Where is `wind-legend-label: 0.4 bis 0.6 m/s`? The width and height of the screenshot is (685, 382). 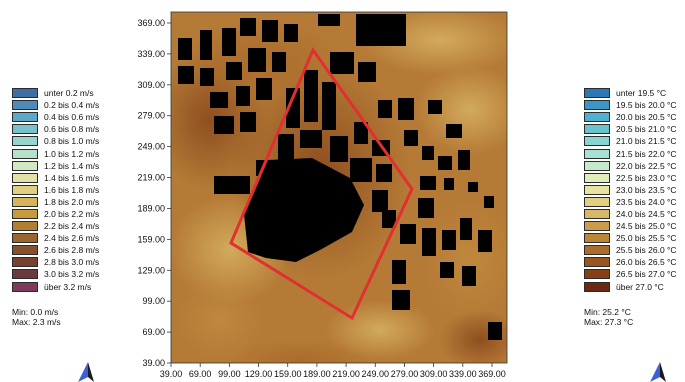 wind-legend-label: 0.4 bis 0.6 m/s is located at coordinates (72, 117).